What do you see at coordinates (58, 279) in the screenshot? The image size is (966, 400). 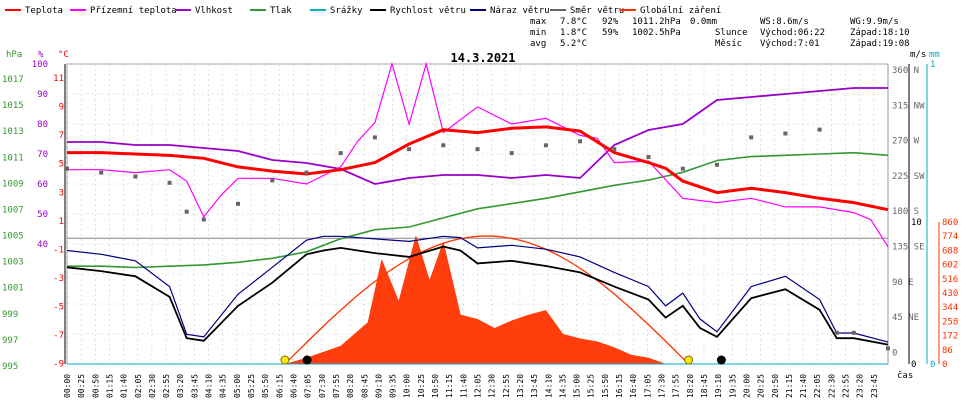 I see `tick-temp-7: -3` at bounding box center [58, 279].